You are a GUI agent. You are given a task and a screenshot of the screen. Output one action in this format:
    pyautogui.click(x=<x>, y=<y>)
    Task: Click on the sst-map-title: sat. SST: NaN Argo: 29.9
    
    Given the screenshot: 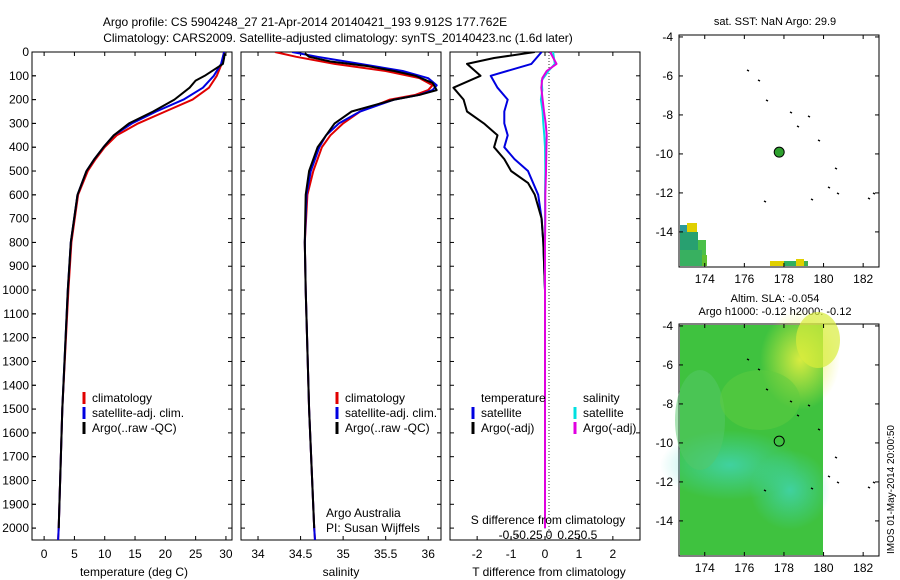 What is the action you would take?
    pyautogui.click(x=775, y=22)
    